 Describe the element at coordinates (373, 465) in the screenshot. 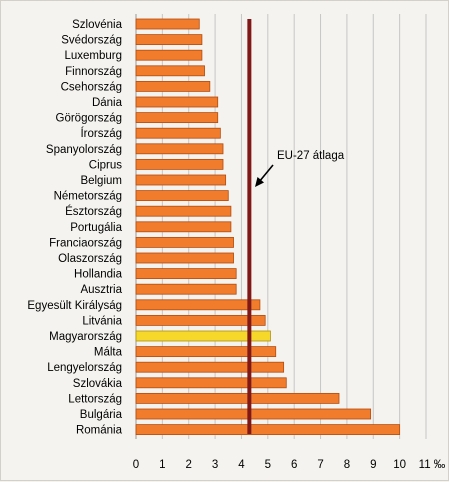

I see `x-tick-label: 9` at that location.